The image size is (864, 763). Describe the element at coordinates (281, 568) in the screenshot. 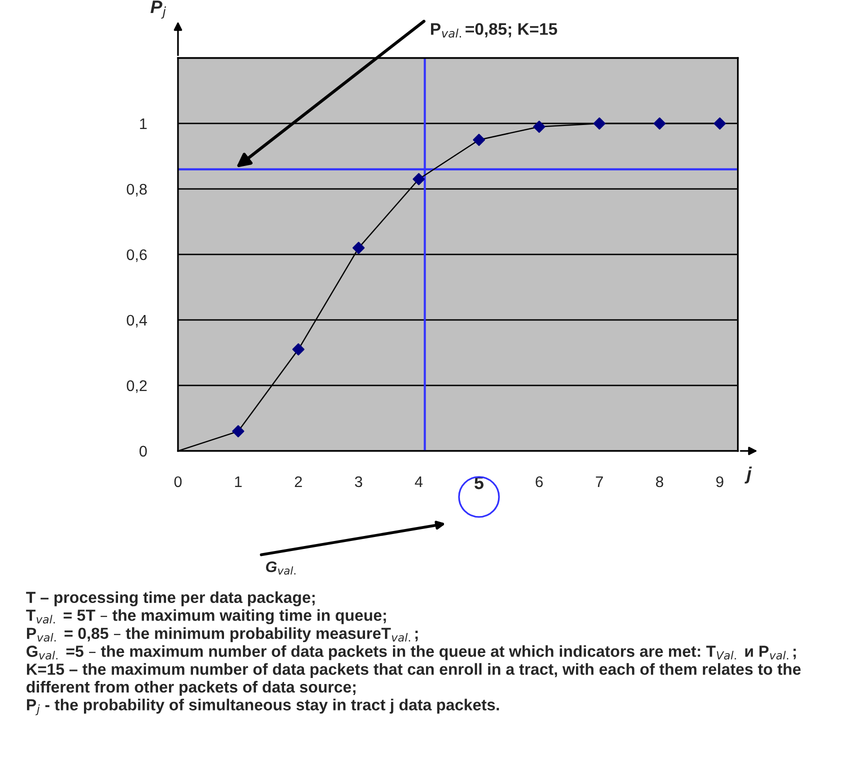

I see `text: G$_{val.}$` at that location.